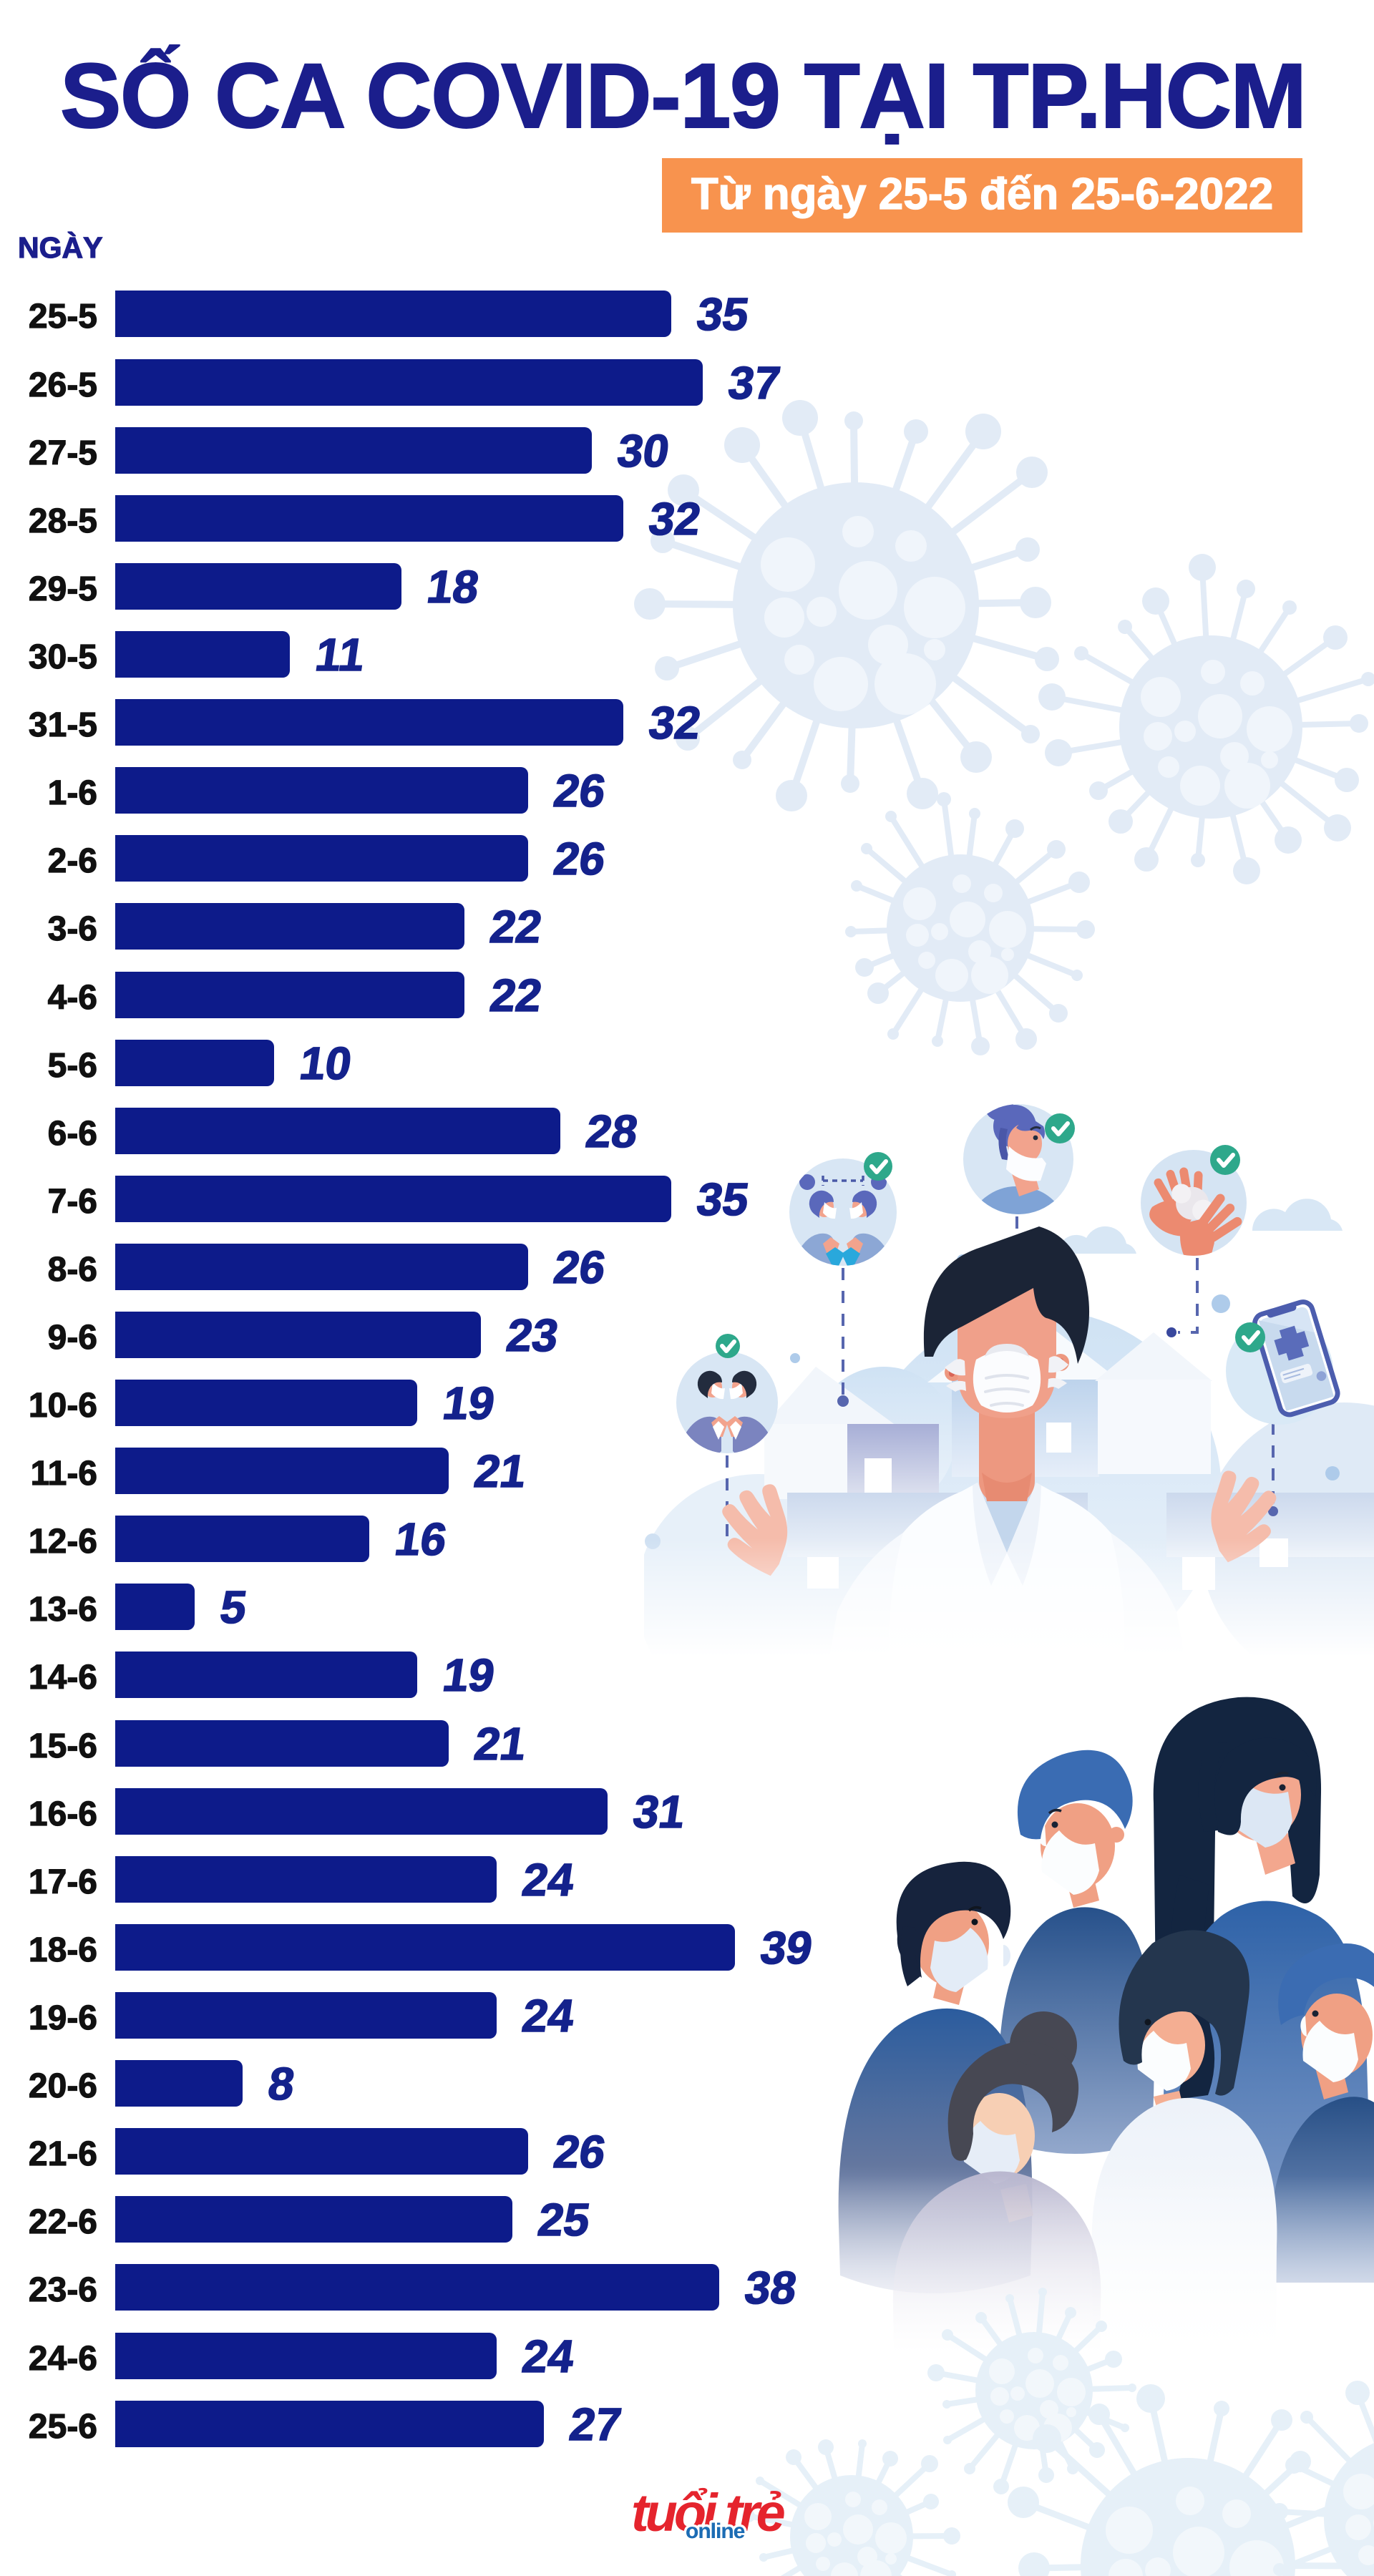 The width and height of the screenshot is (1374, 2576). Describe the element at coordinates (715, 2531) in the screenshot. I see `svg-text: online` at that location.